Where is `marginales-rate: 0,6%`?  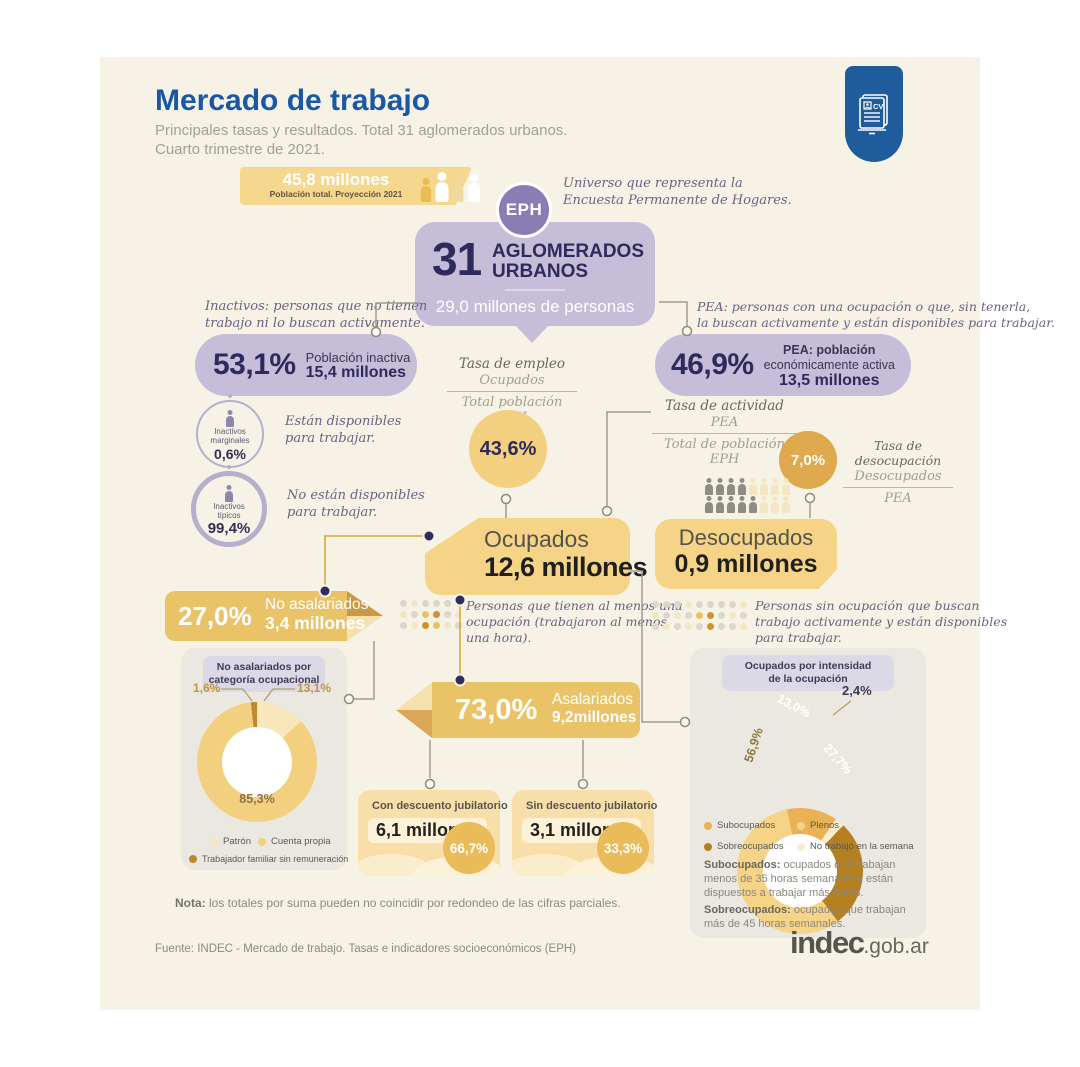 marginales-rate: 0,6% is located at coordinates (230, 454).